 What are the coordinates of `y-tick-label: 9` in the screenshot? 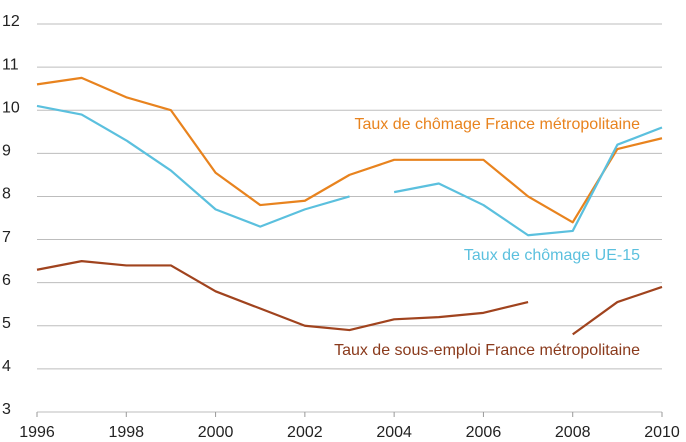 It's located at (6, 151).